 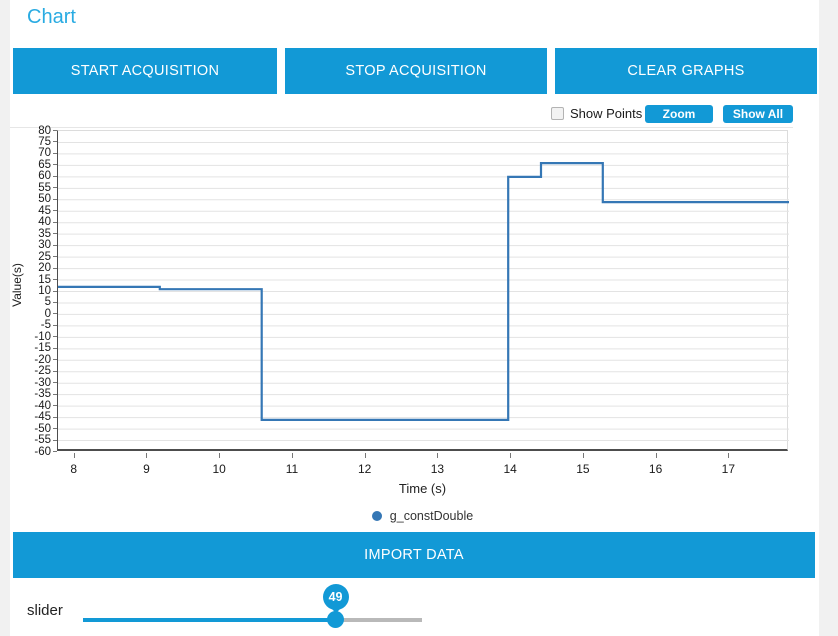 I want to click on y-tick-label: 80, so click(x=44, y=130).